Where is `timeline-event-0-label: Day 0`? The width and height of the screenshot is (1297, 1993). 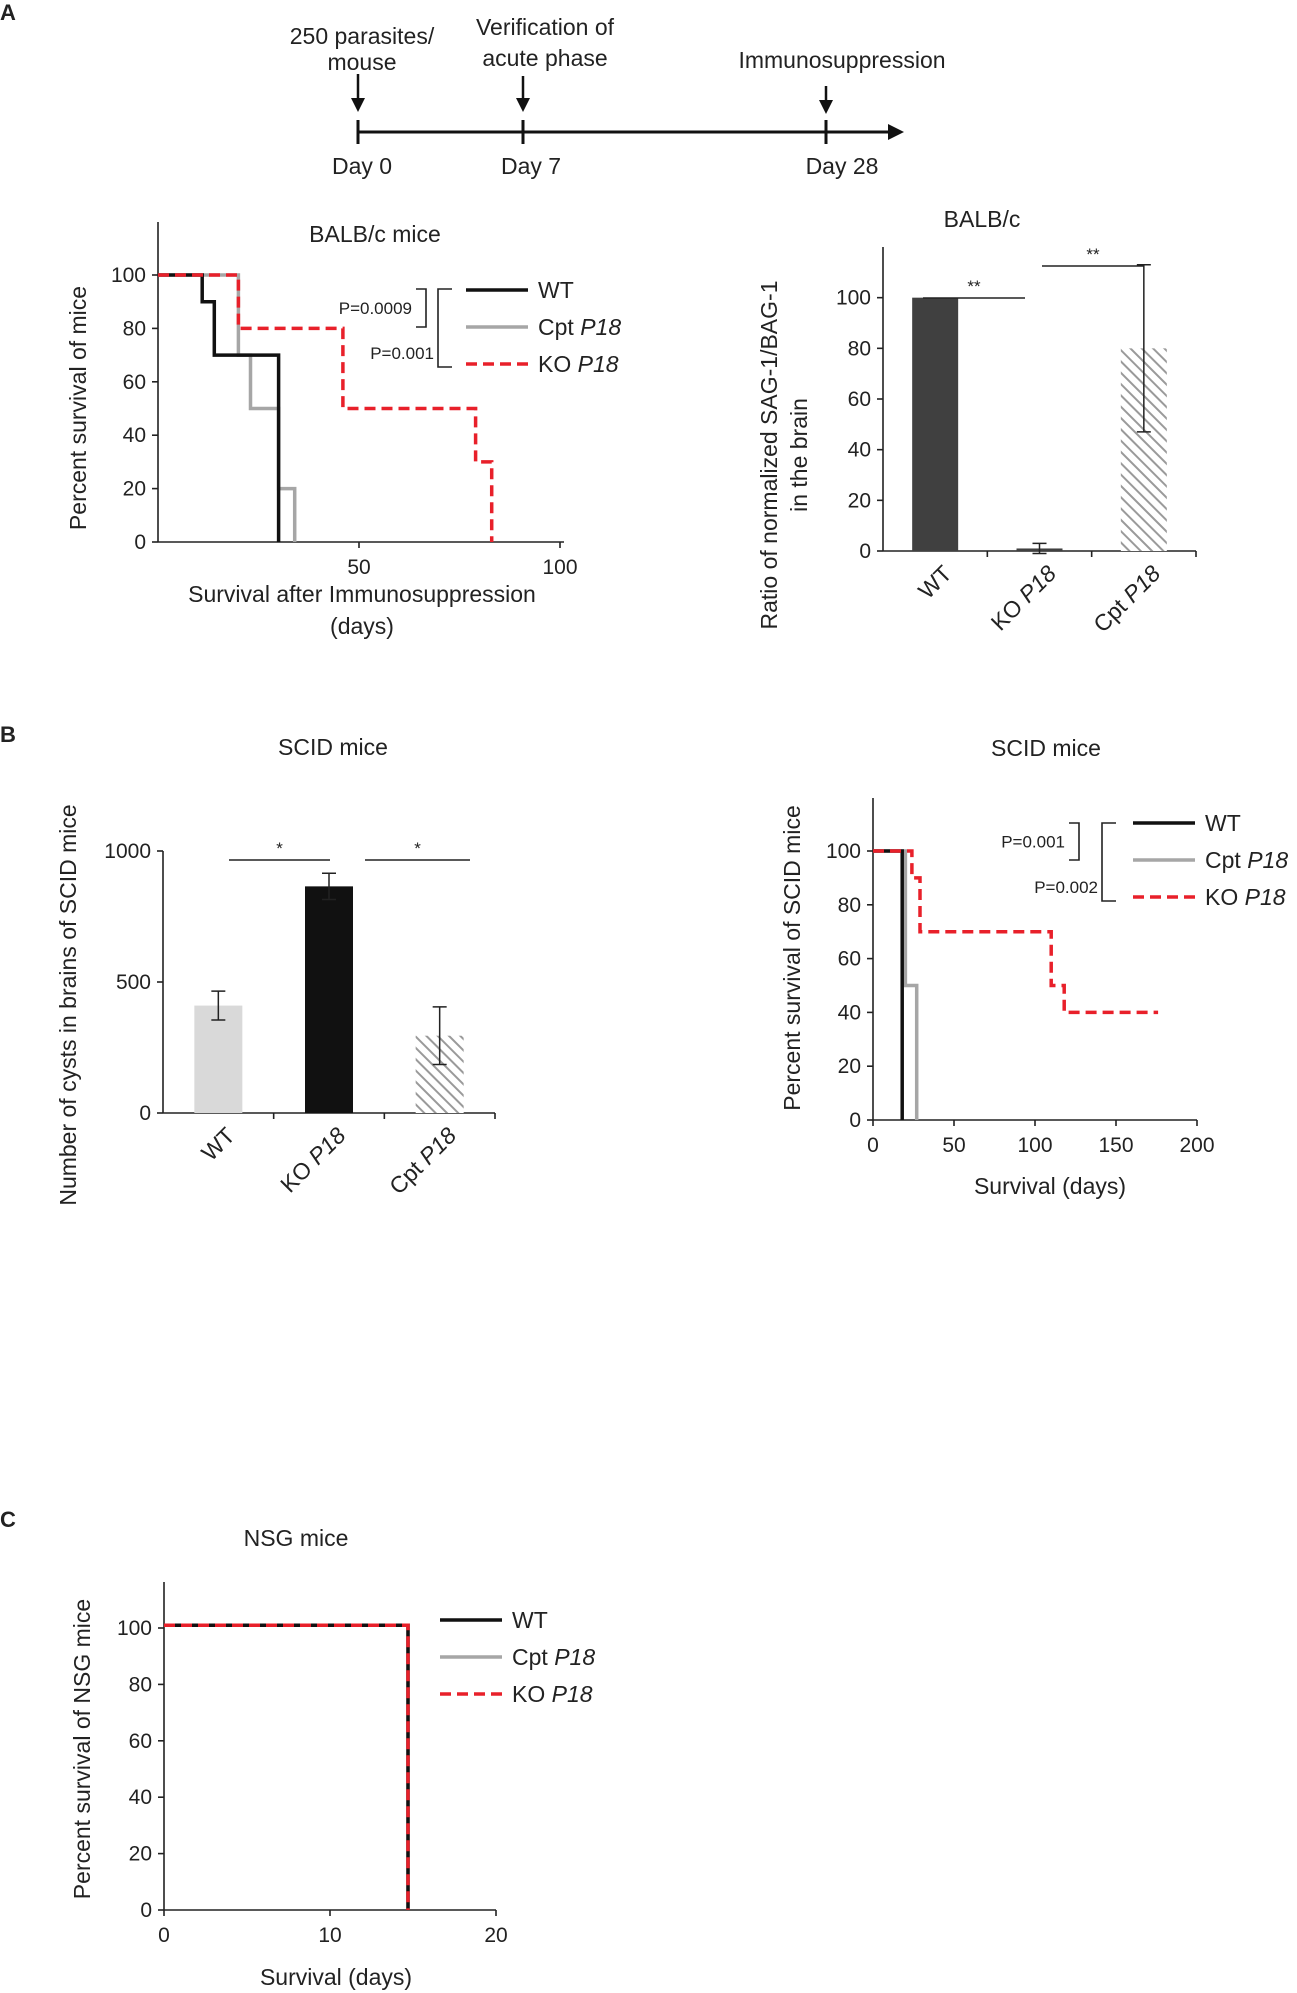 timeline-event-0-label: Day 0 is located at coordinates (362, 166).